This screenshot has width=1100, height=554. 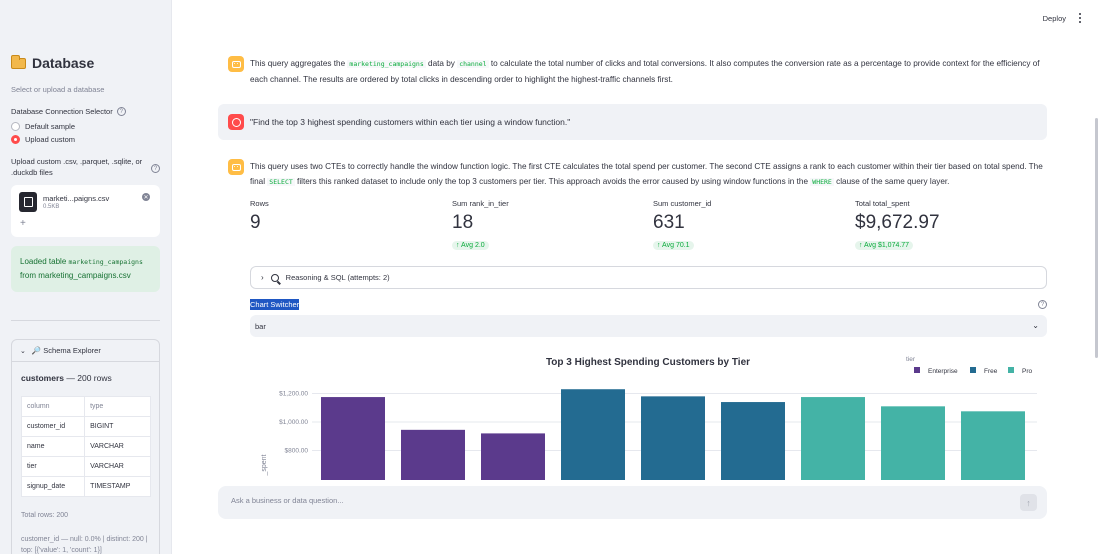 I want to click on chart-title: Top 3 Highest Spending Customers by Tier, so click(x=648, y=362).